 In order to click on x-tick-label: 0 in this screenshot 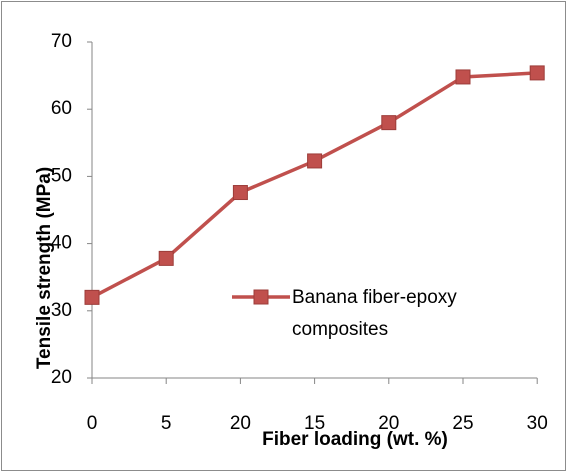, I will do `click(92, 423)`.